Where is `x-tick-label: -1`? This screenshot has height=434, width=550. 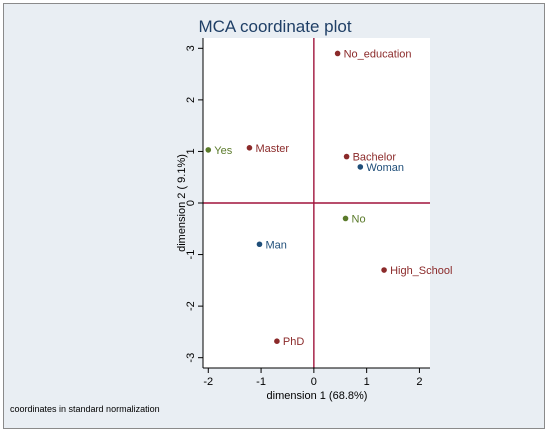 x-tick-label: -1 is located at coordinates (261, 382).